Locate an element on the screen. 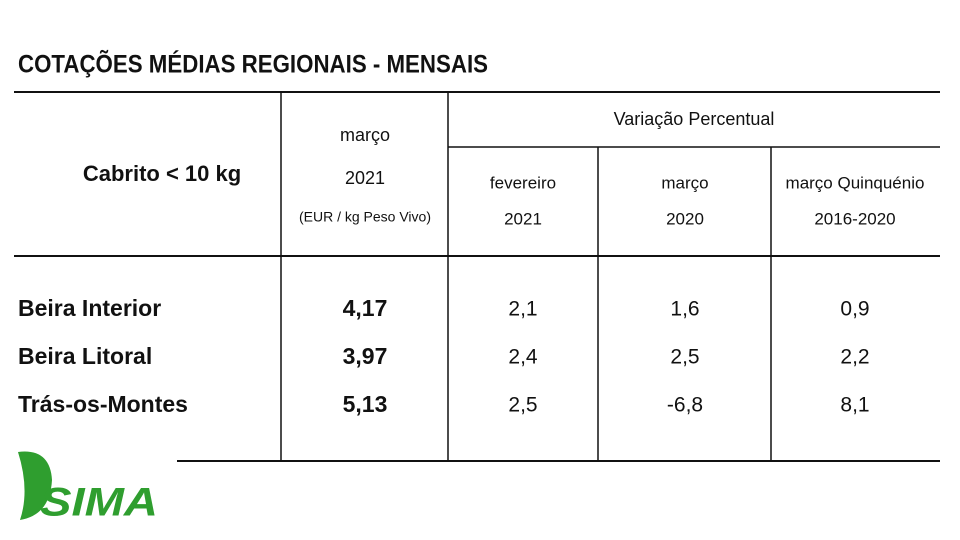 This screenshot has width=960, height=540. cell: 8,1 is located at coordinates (854, 405).